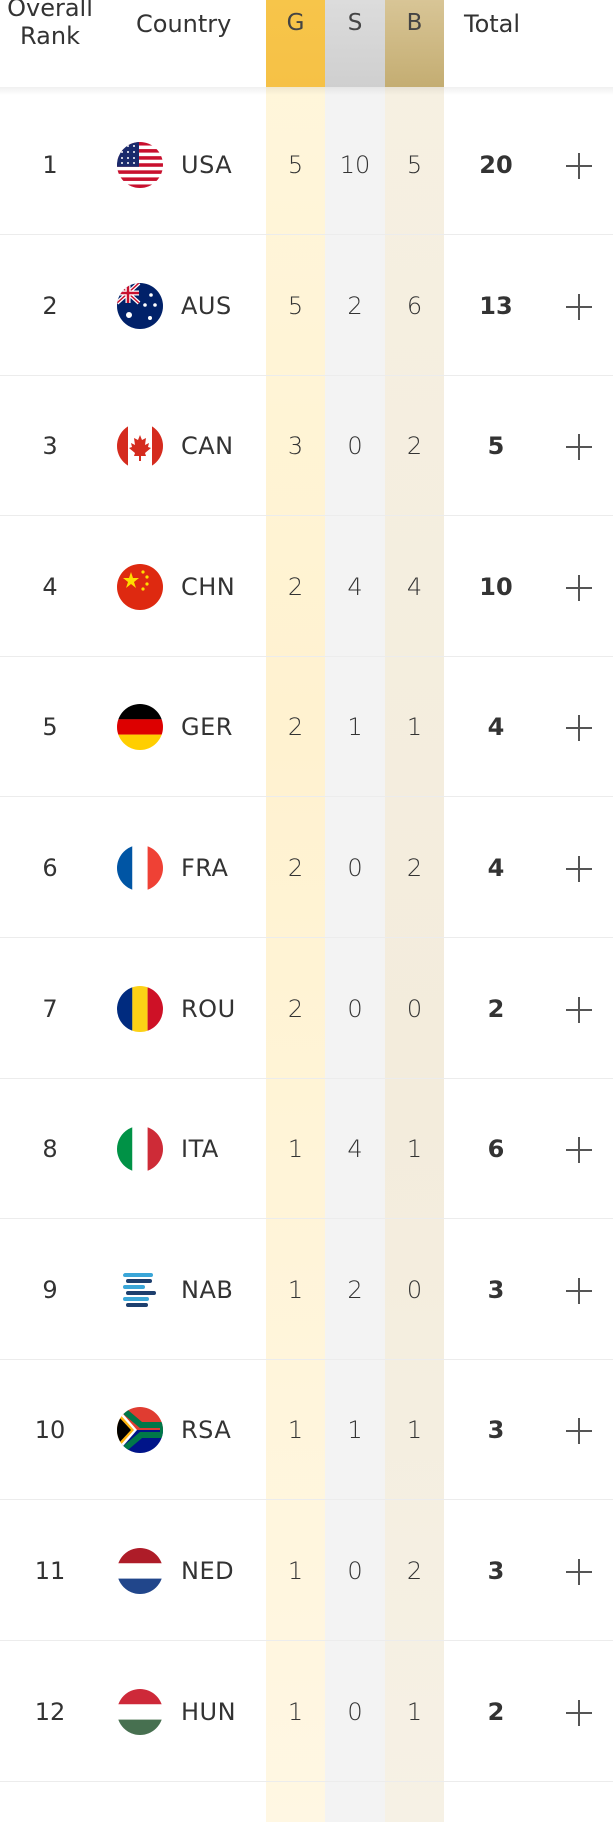 This screenshot has width=613, height=1822. I want to click on rank-cell: 11, so click(50, 1571).